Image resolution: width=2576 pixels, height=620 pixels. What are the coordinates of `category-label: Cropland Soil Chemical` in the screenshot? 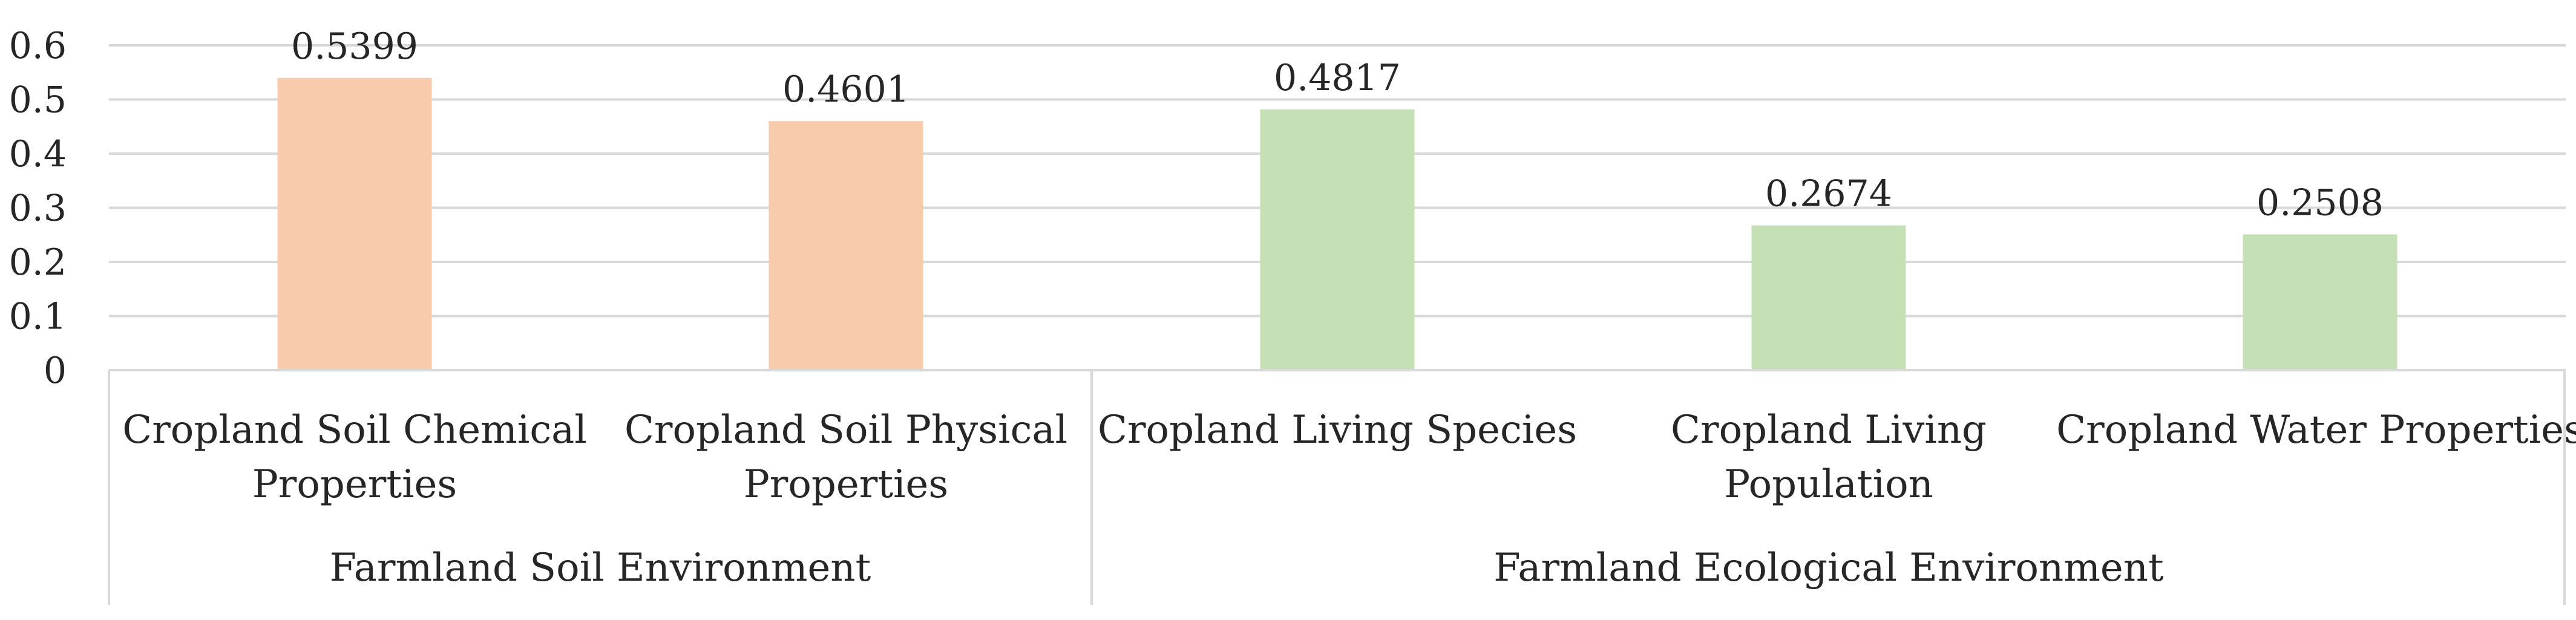 It's located at (354, 430).